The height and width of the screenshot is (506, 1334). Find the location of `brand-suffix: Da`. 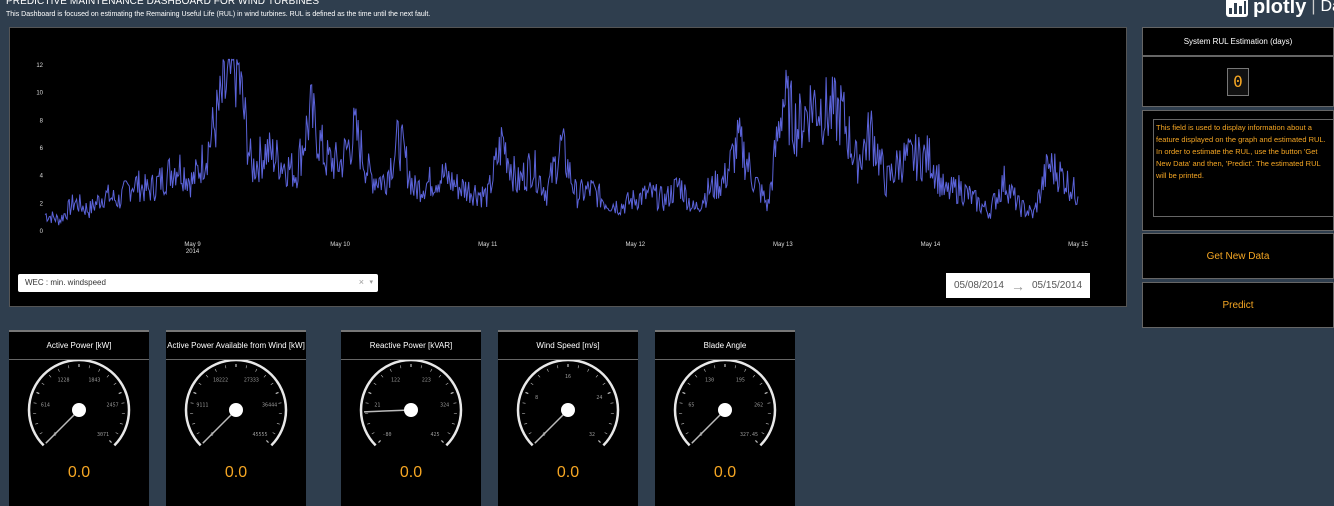

brand-suffix: Da is located at coordinates (1327, 8).